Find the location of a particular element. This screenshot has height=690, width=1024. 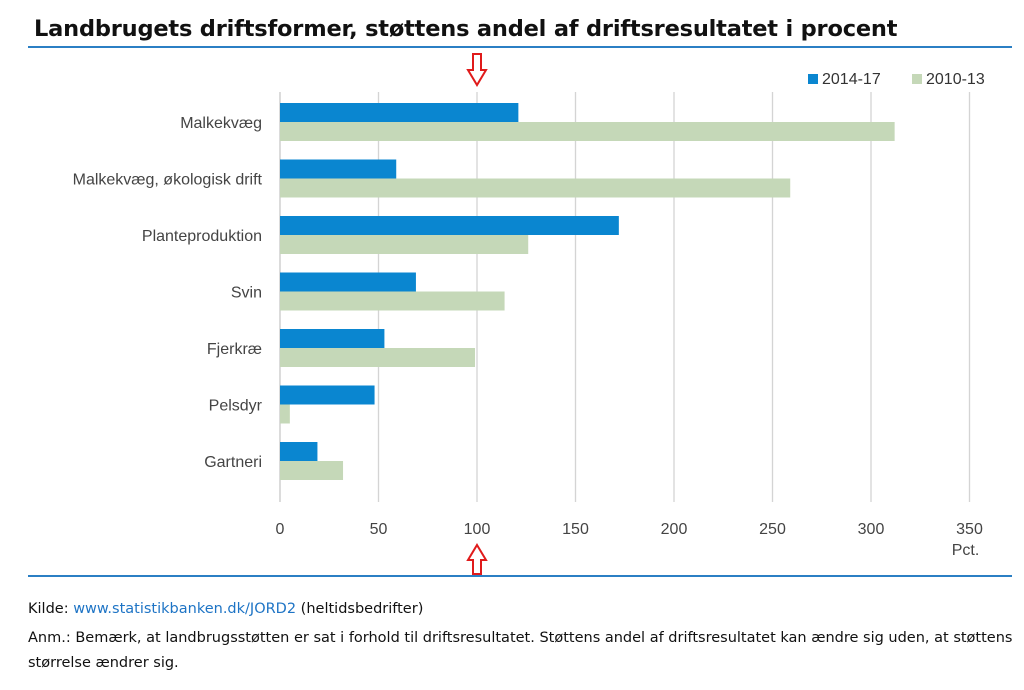

source-suffix: (heltidsbedrifter) is located at coordinates (360, 609).